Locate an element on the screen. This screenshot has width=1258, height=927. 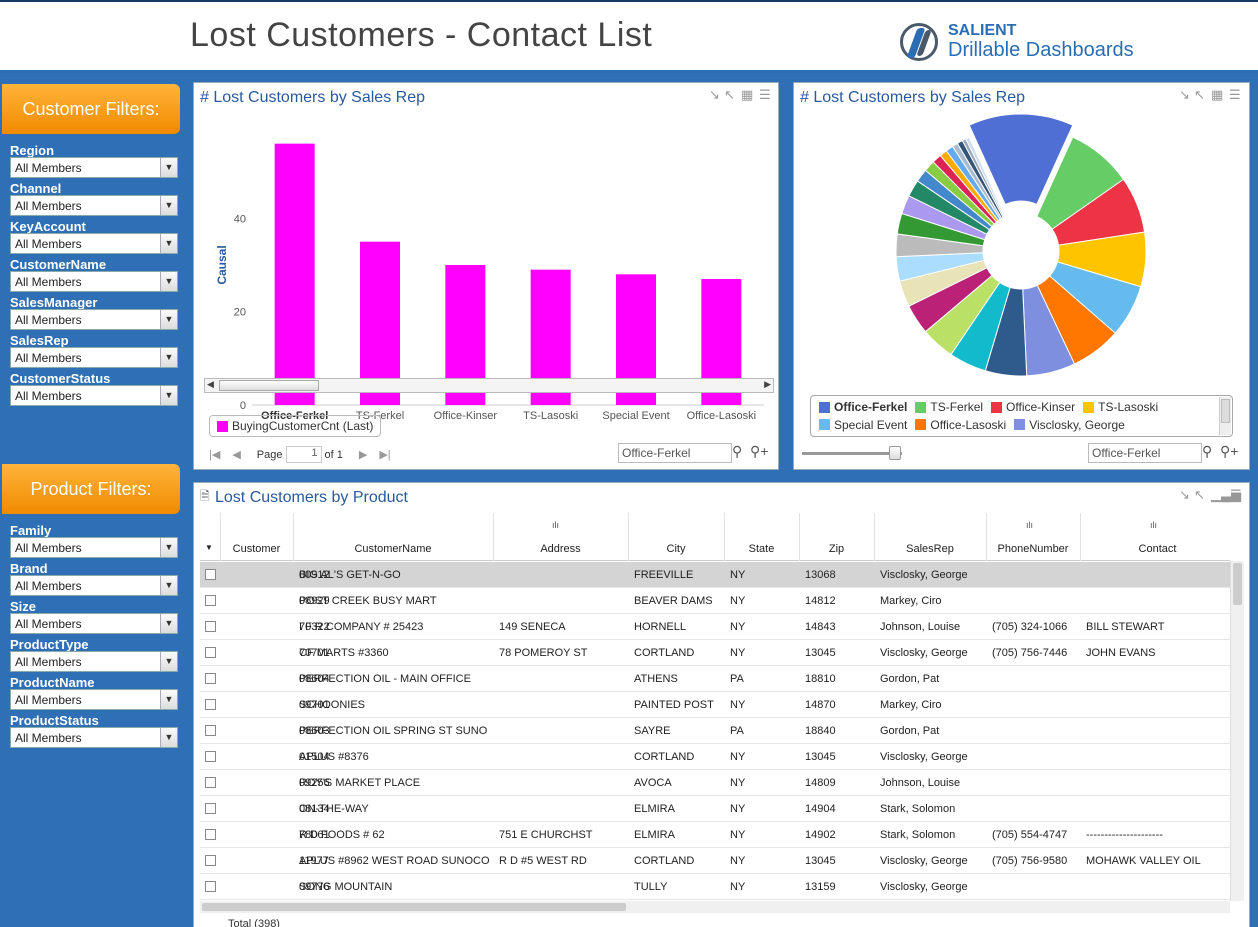
legend-scrollbar is located at coordinates (1225, 416).